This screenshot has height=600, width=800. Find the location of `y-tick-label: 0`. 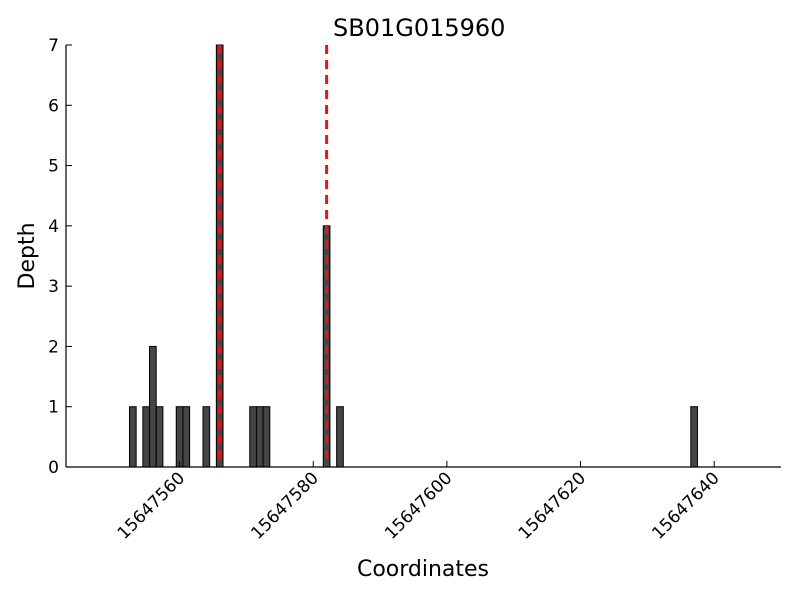

y-tick-label: 0 is located at coordinates (53, 468).